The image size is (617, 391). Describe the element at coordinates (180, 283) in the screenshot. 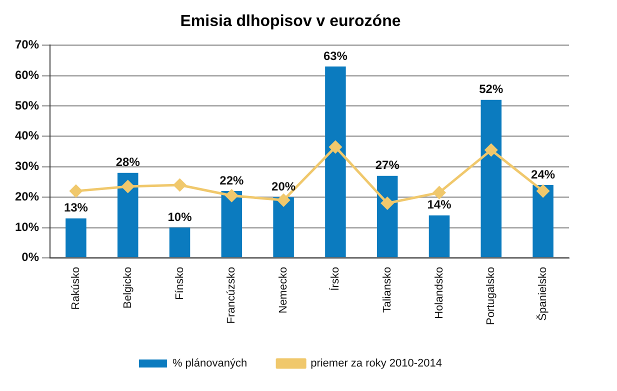

I see `x-tick-label: Fínsko` at that location.